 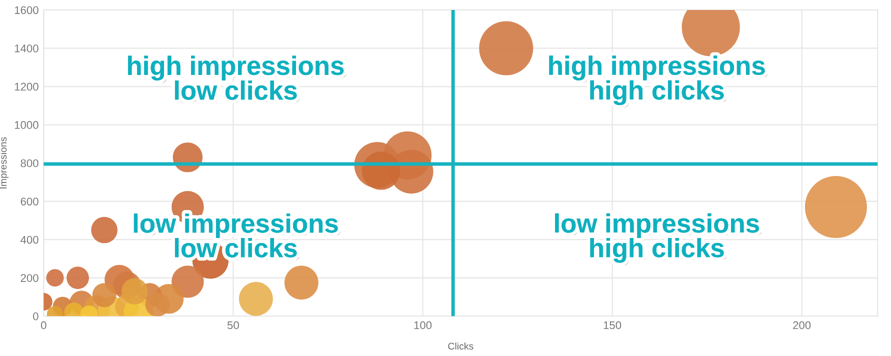 What do you see at coordinates (423, 325) in the screenshot?
I see `x-tick-label: 100` at bounding box center [423, 325].